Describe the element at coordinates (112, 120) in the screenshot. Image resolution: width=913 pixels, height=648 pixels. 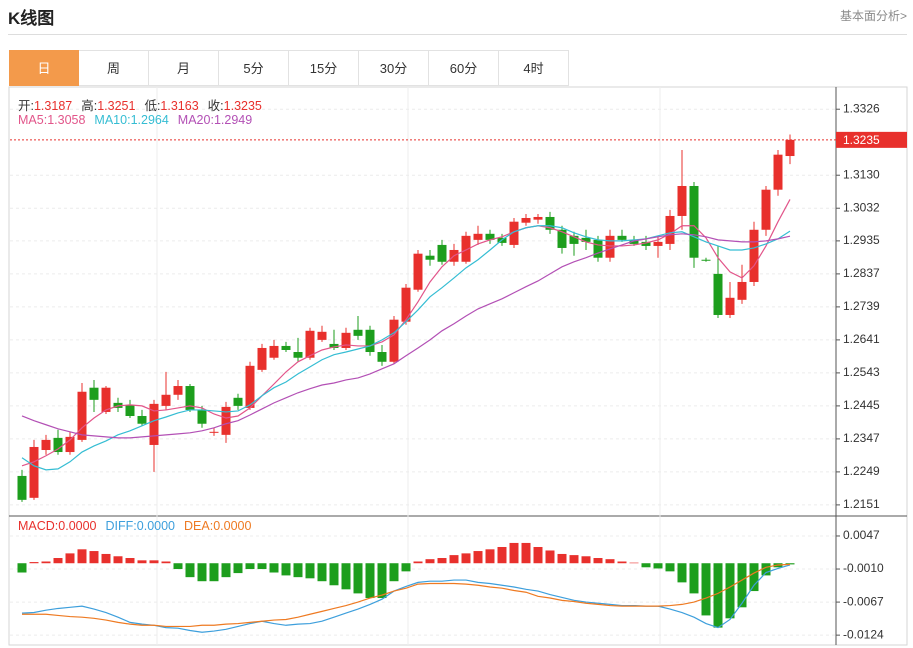
I see `ma-legend-name: MA10:` at that location.